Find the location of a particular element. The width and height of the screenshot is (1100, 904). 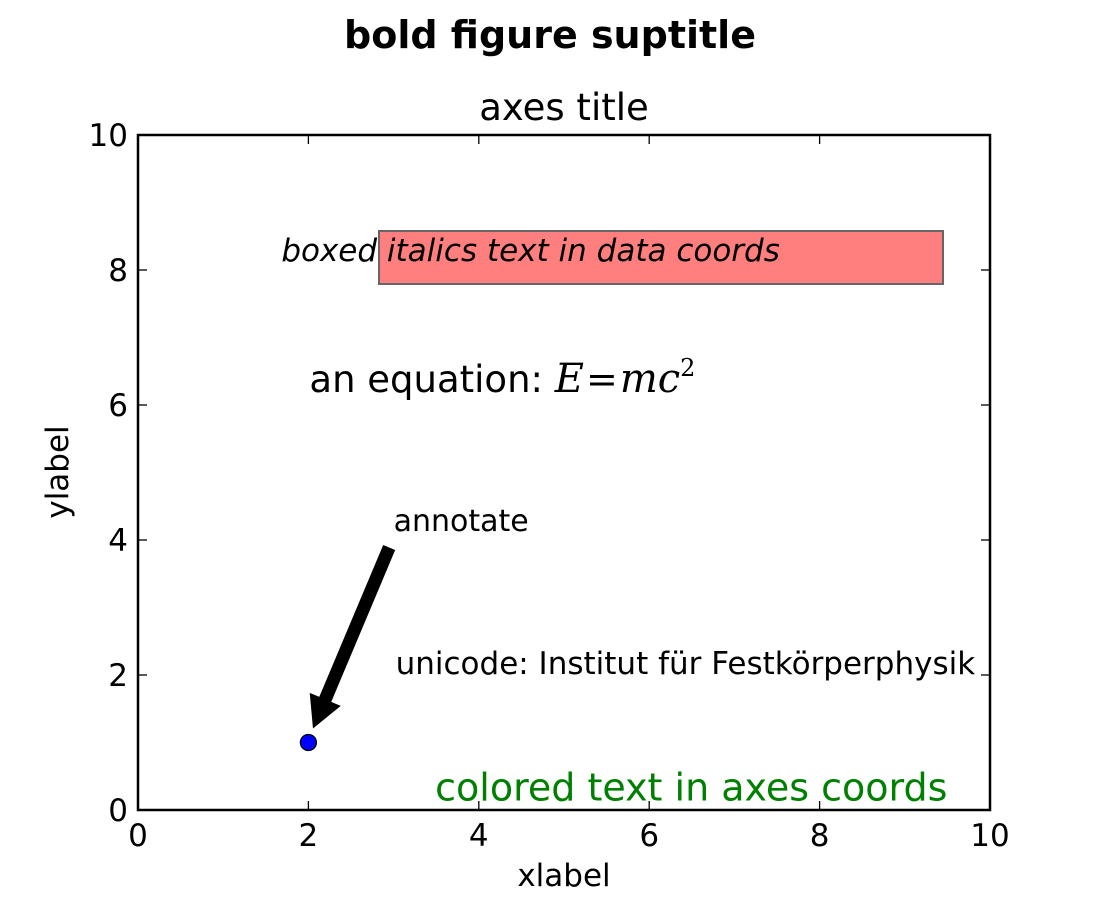

equation-math-e: E is located at coordinates (569, 379).